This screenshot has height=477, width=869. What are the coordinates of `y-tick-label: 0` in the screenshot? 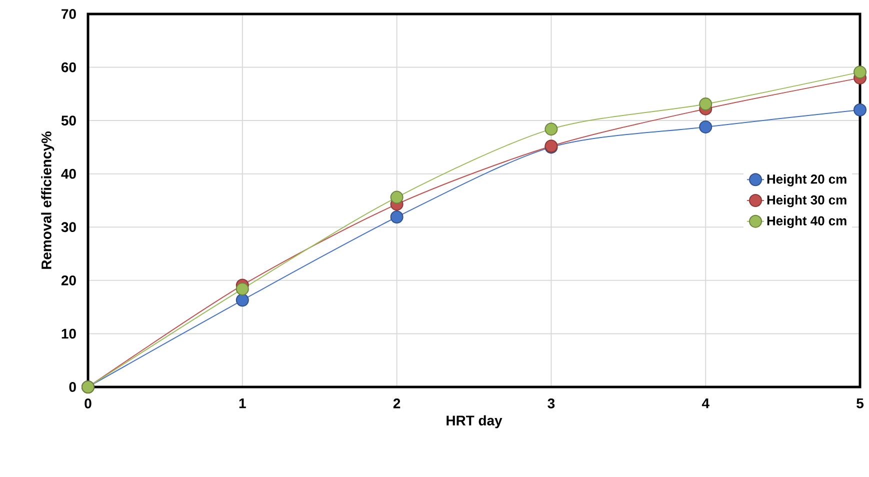 It's located at (72, 387).